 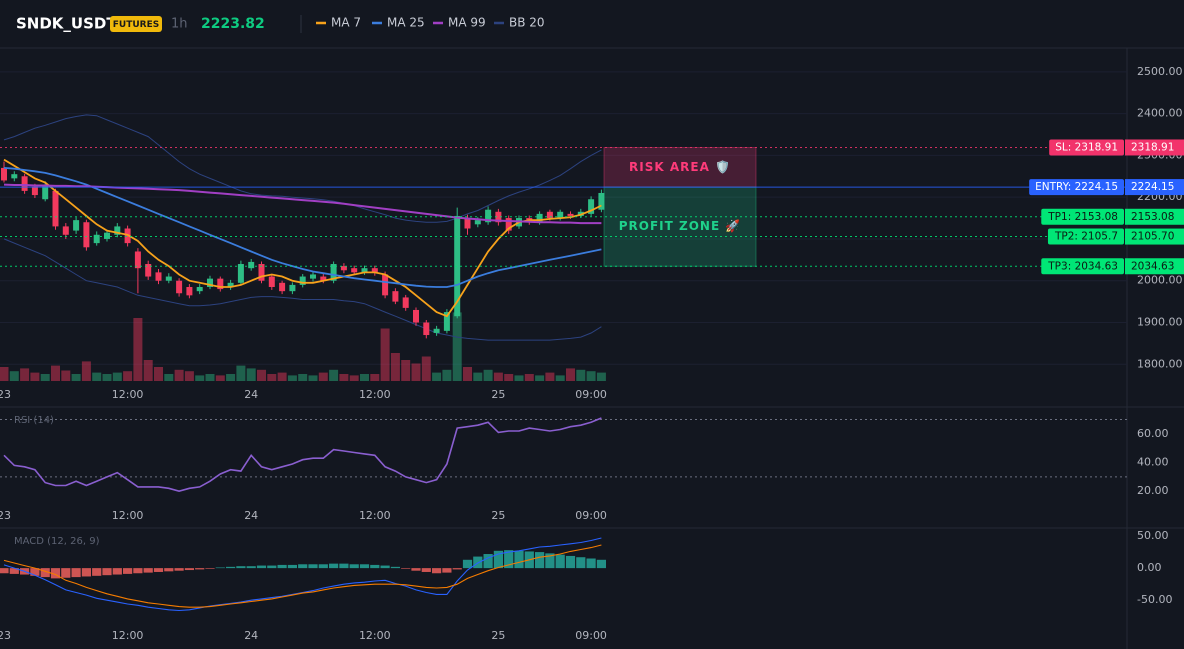 What do you see at coordinates (1152, 147) in the screenshot?
I see `level-price-text: 2318.91` at bounding box center [1152, 147].